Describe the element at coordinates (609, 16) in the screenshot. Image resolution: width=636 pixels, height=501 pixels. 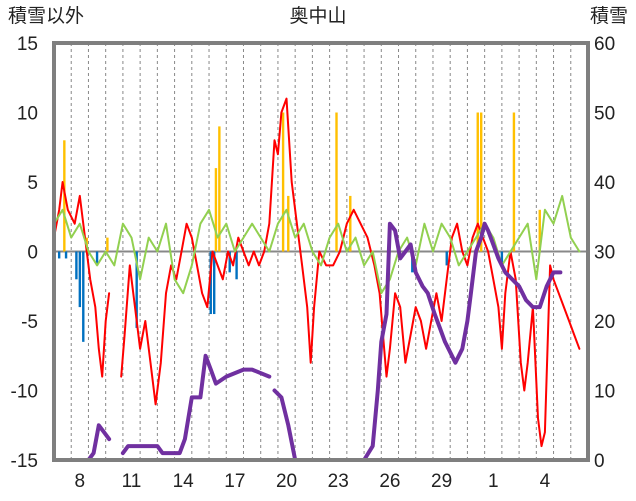
I see `right-axis-label: 積雪` at that location.